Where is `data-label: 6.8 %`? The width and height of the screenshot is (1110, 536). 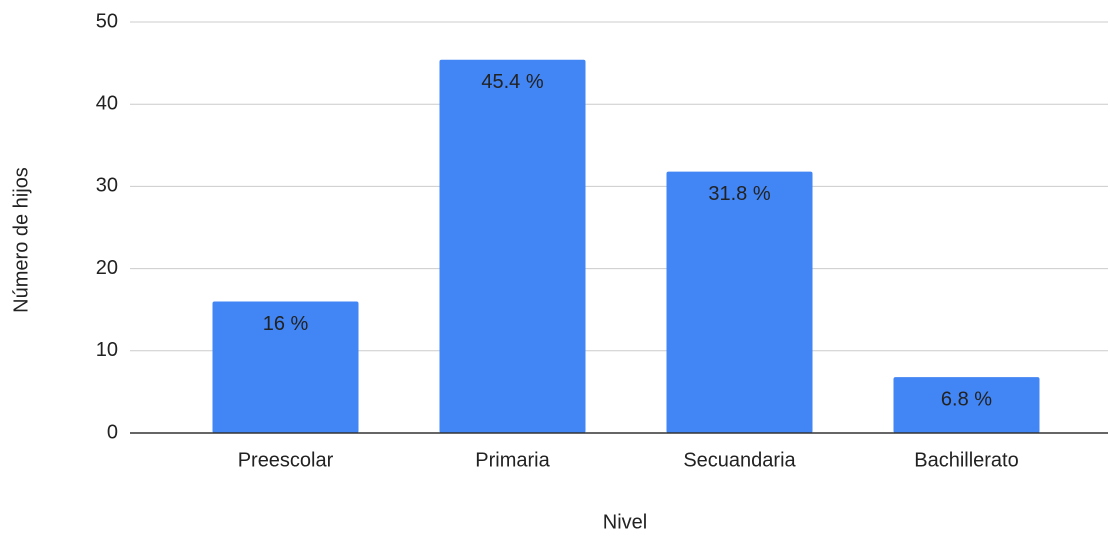
data-label: 6.8 % is located at coordinates (966, 399).